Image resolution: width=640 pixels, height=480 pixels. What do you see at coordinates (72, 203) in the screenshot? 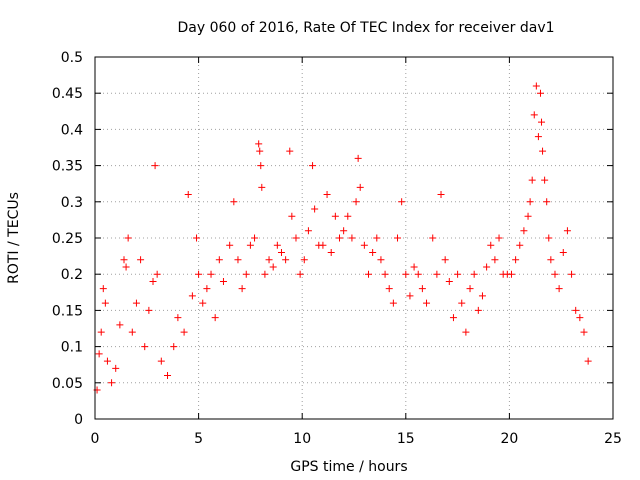
I see `y-tick-label: 0.3` at bounding box center [72, 203].